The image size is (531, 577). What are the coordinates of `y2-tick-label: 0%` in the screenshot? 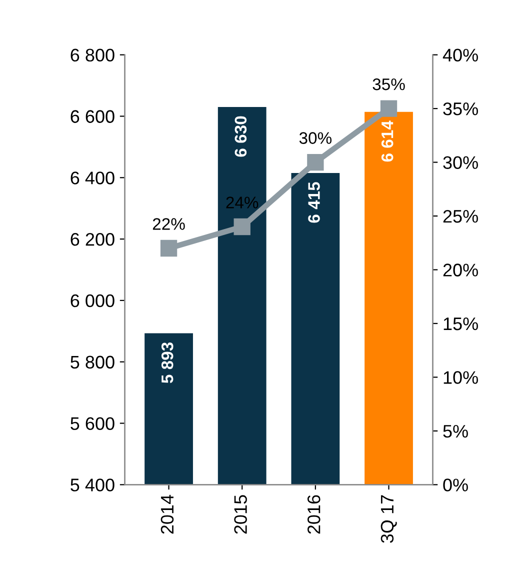 It's located at (455, 485).